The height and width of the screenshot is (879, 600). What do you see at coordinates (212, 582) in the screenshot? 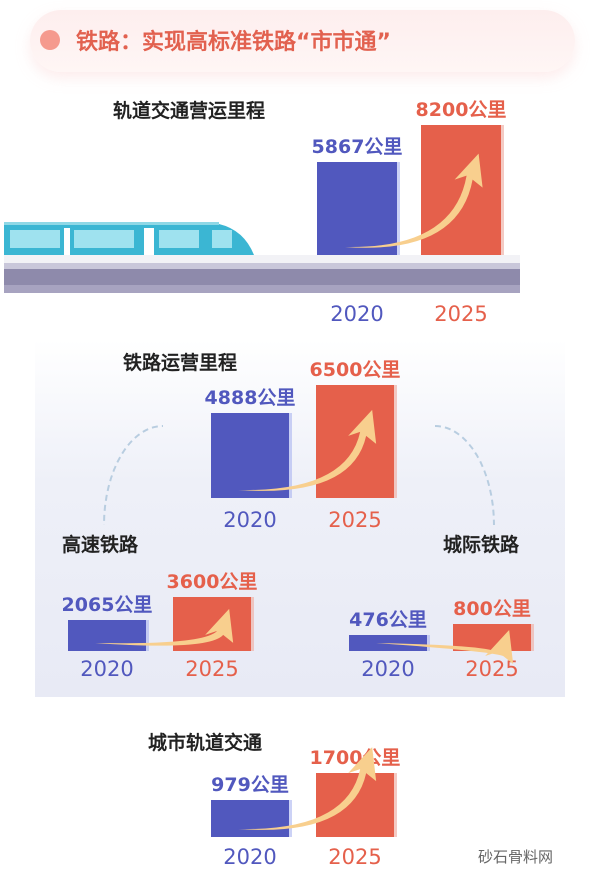
I see `data-label: 3600公里` at bounding box center [212, 582].